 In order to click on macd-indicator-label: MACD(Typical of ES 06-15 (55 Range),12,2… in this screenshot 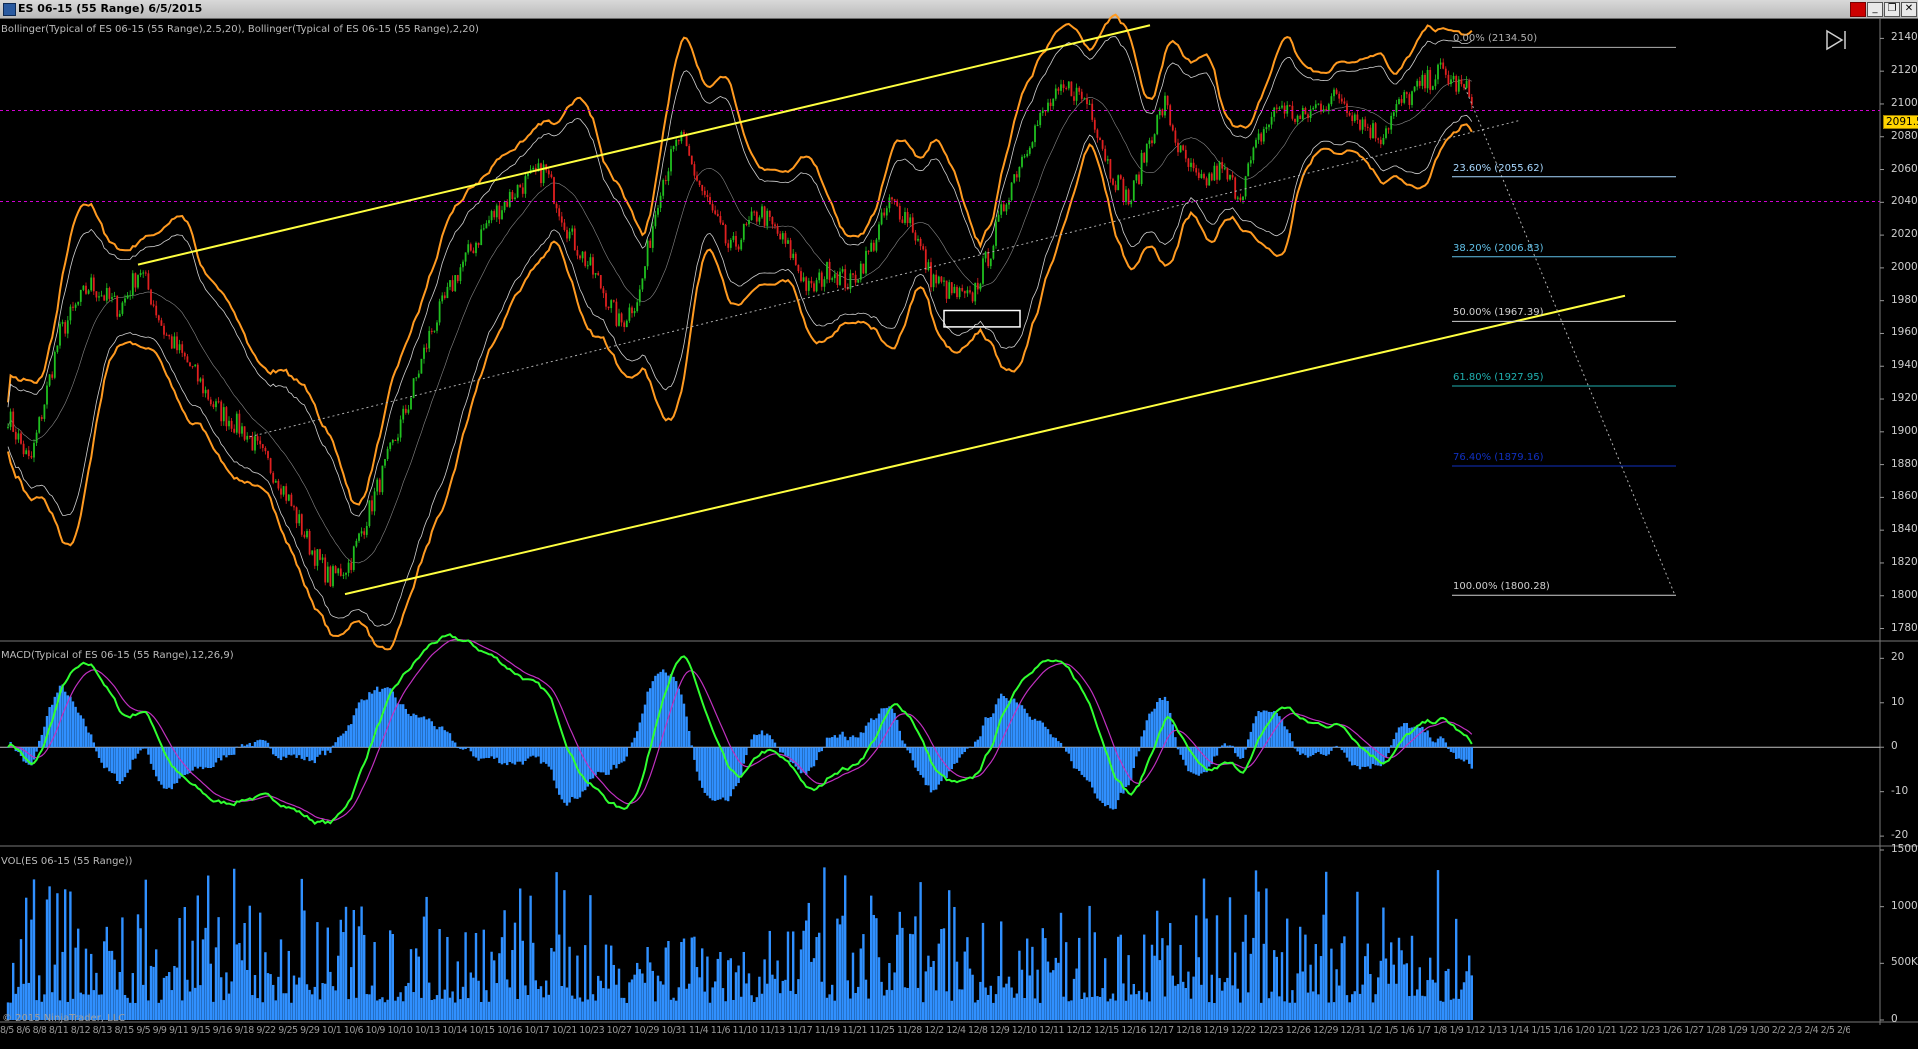, I will do `click(117, 655)`.